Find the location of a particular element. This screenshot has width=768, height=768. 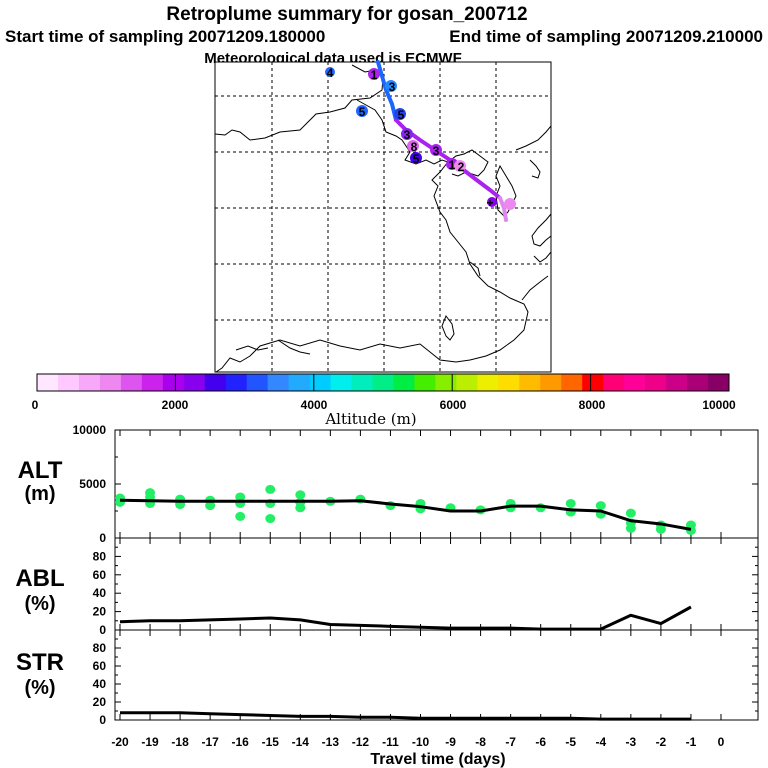

map-marker-label: 2 is located at coordinates (461, 167).